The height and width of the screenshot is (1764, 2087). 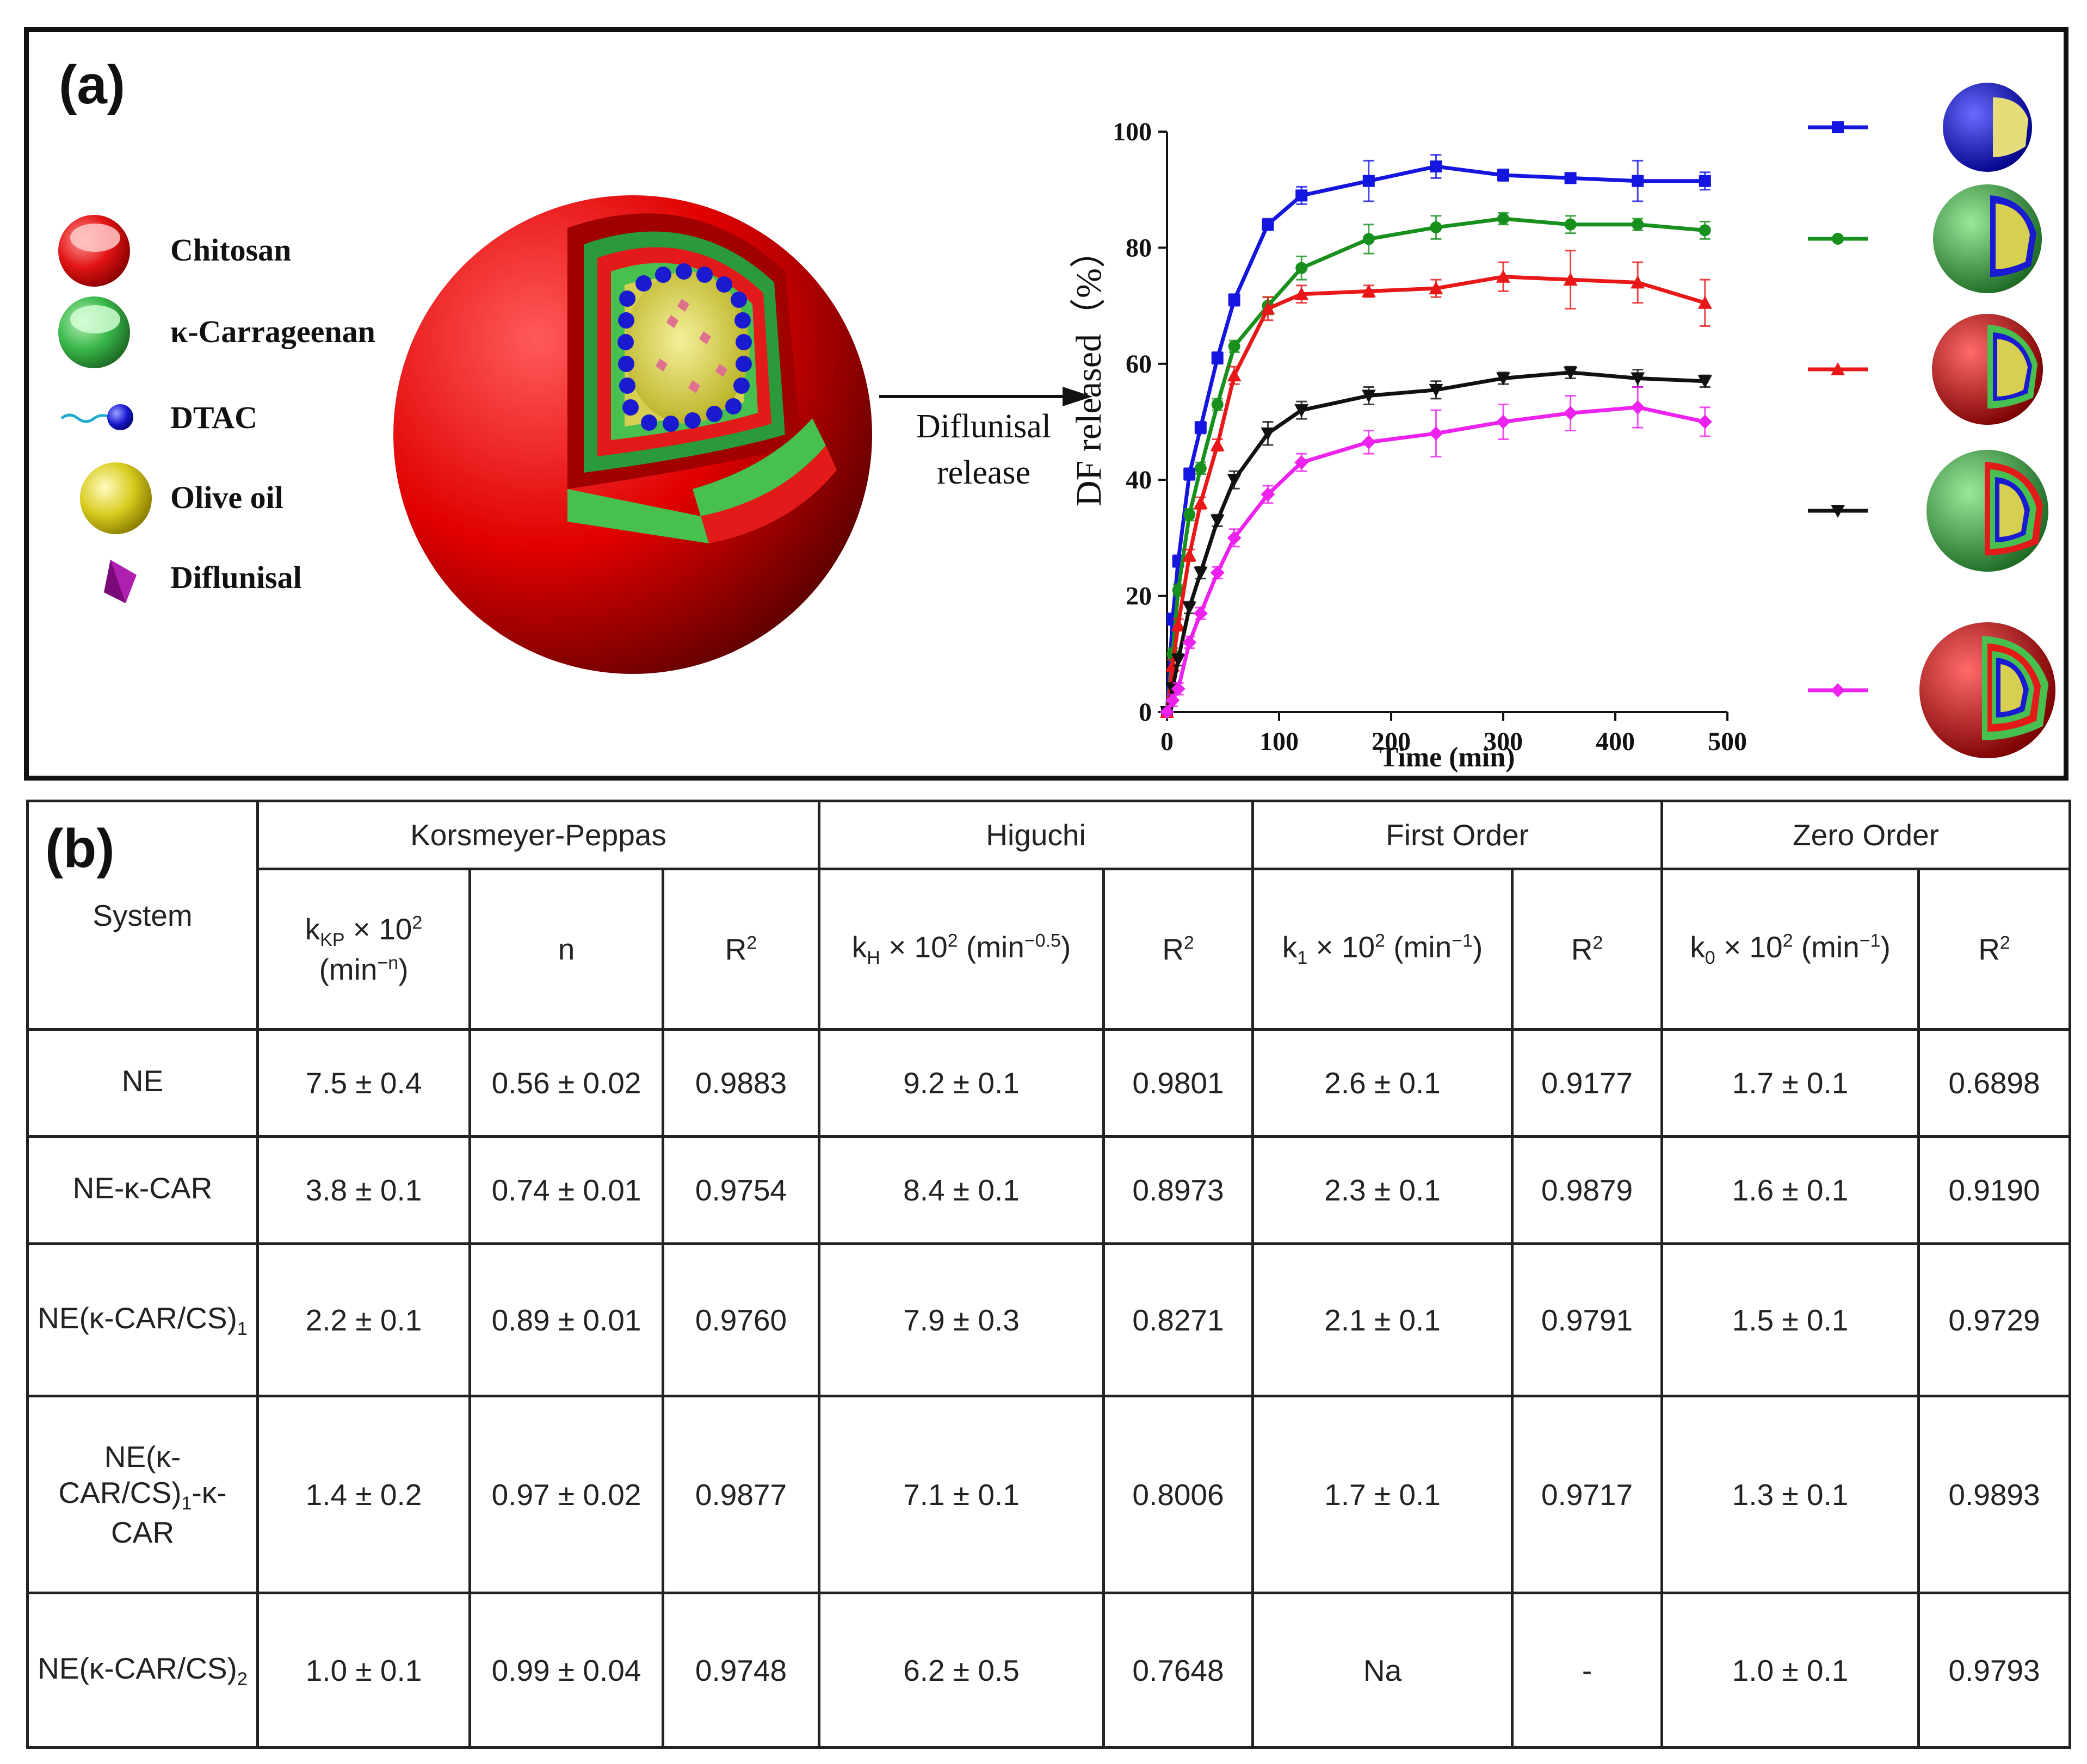 What do you see at coordinates (363, 950) in the screenshot?
I see `header-kkp: kKP × 102 (min−n)` at bounding box center [363, 950].